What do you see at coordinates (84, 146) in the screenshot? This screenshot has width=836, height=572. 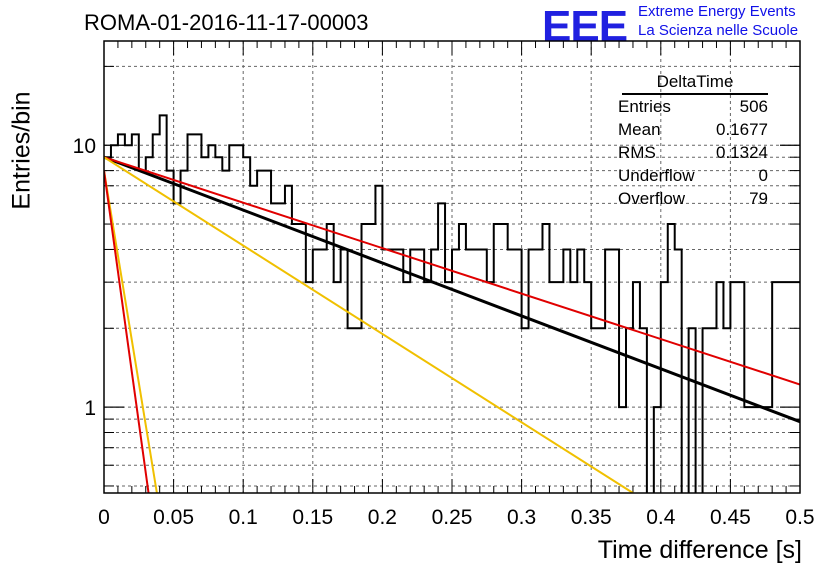 I see `y-tick-label: 10` at bounding box center [84, 146].